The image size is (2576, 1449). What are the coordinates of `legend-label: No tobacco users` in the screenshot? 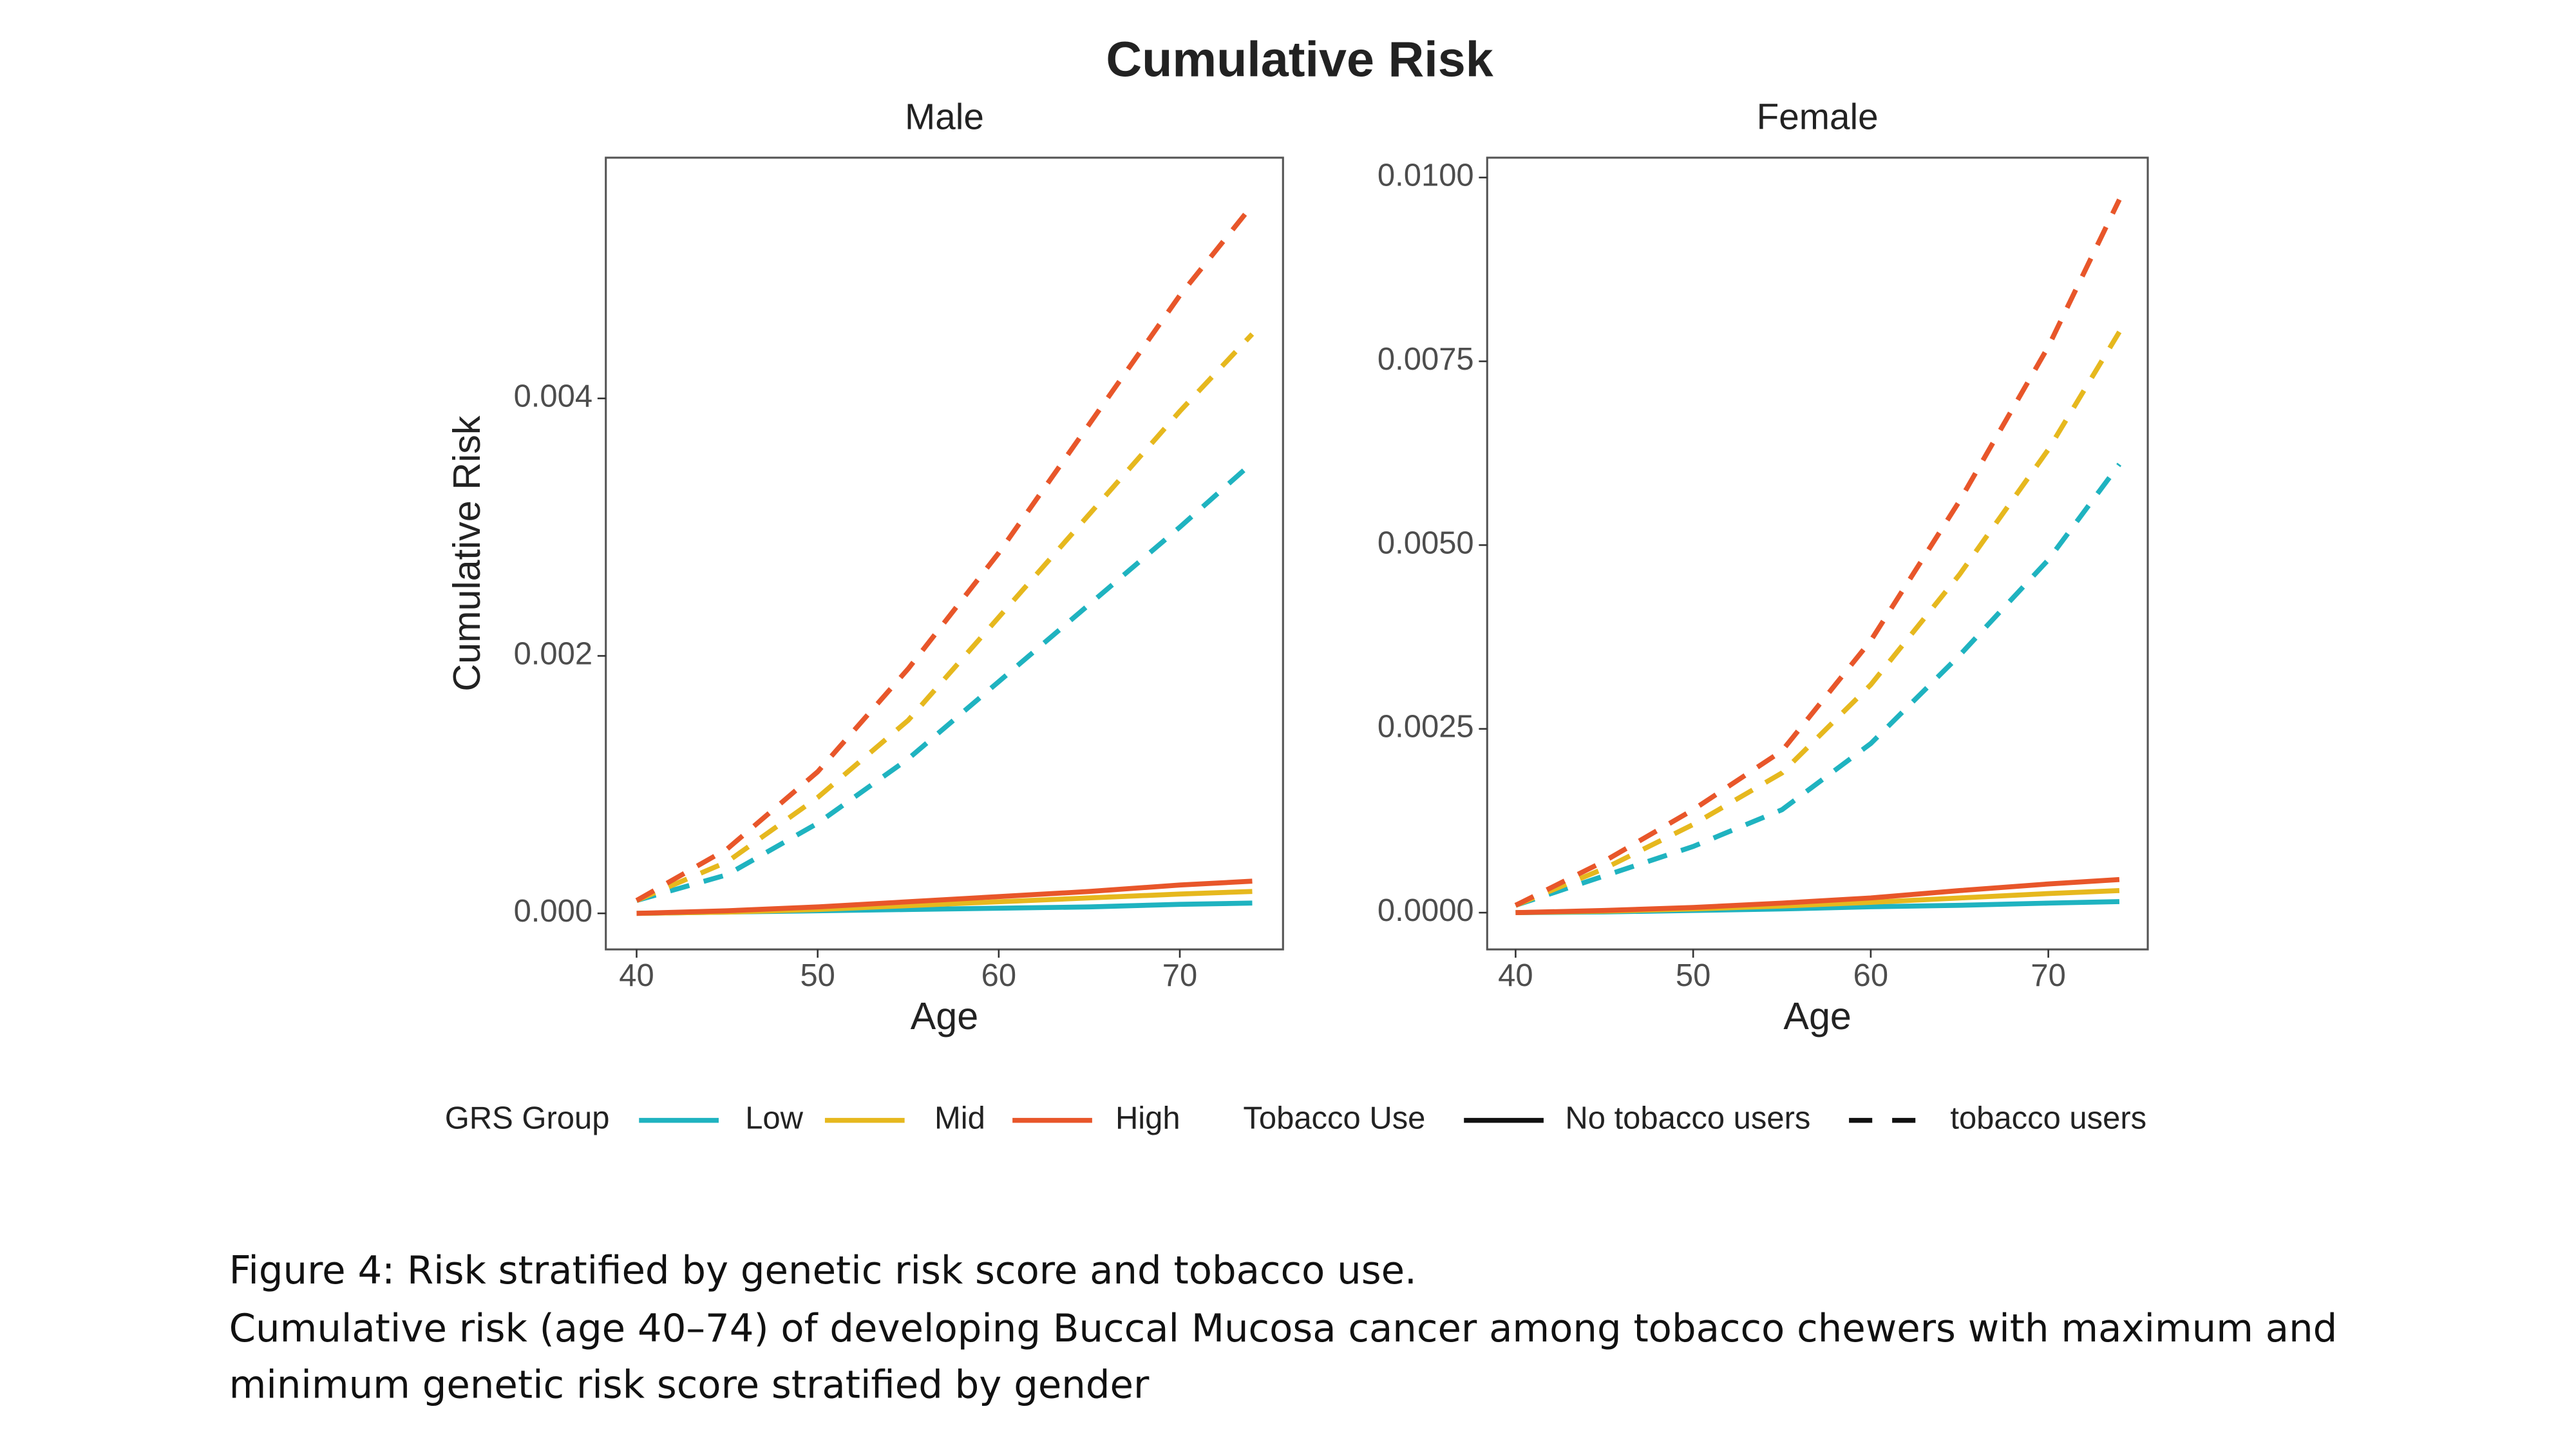 It's located at (1688, 1118).